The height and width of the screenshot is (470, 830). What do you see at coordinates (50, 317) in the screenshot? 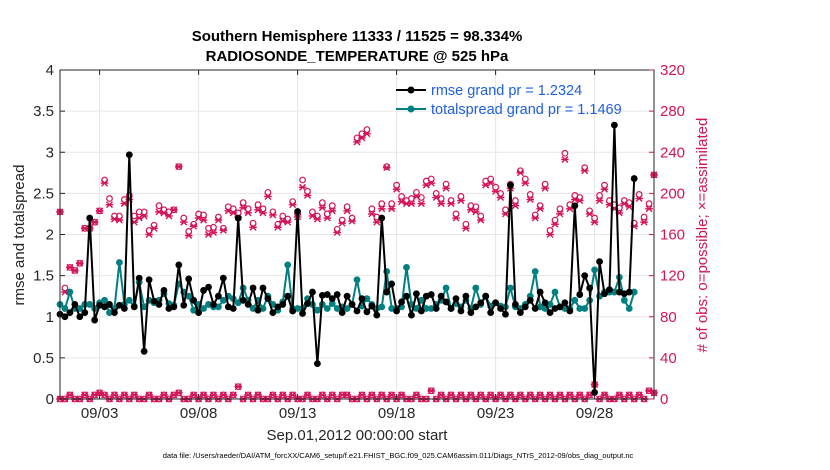
I see `y-tick-label: 1` at bounding box center [50, 317].